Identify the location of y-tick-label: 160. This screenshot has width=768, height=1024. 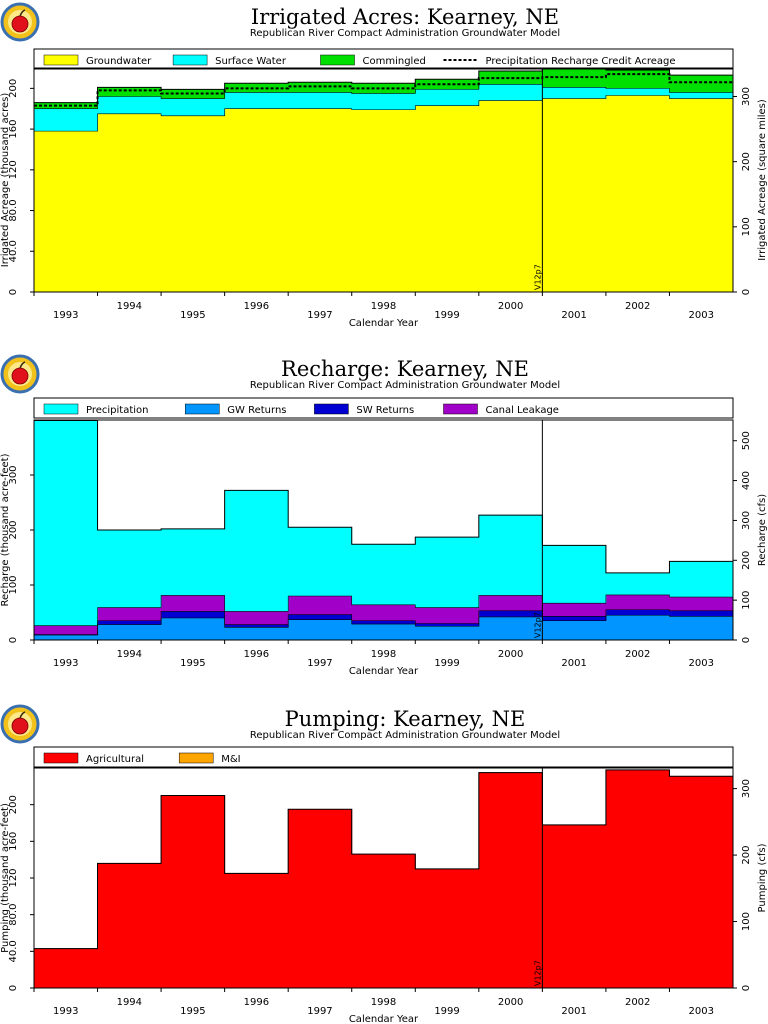
(13, 129).